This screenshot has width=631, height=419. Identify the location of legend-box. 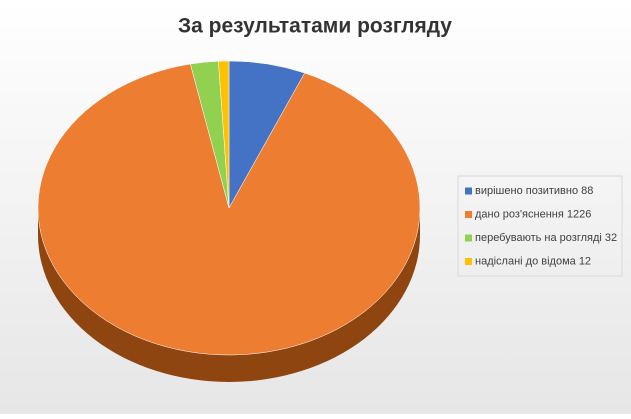
(540, 226).